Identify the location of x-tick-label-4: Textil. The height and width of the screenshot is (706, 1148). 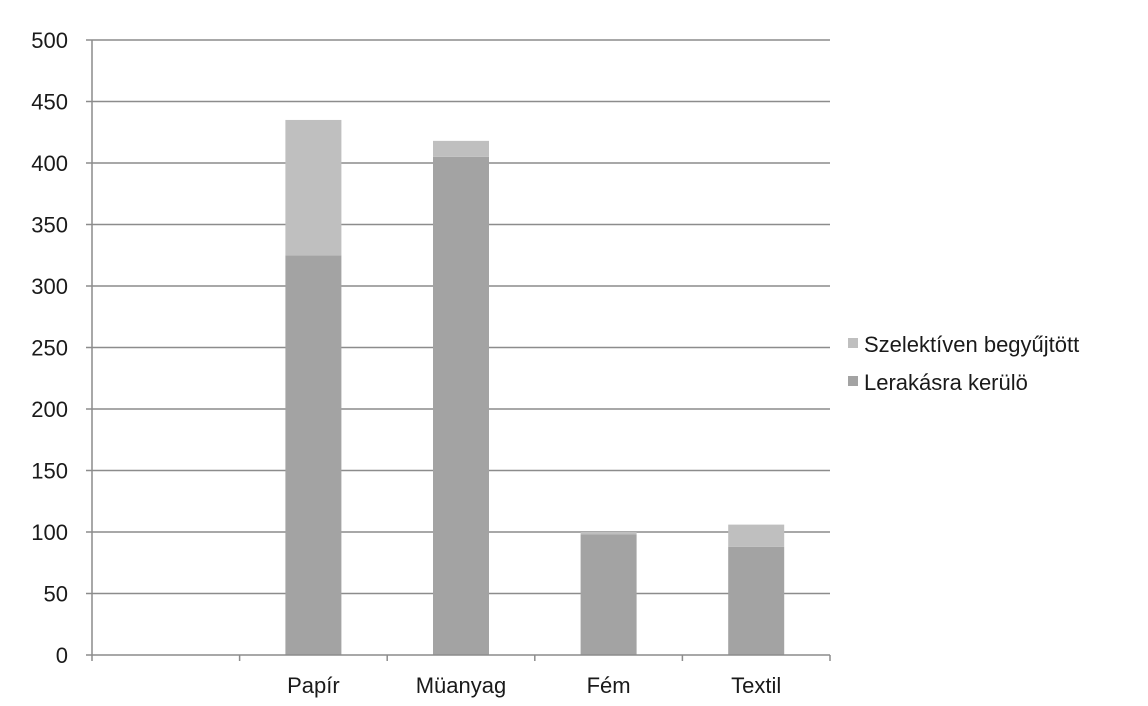
(756, 685).